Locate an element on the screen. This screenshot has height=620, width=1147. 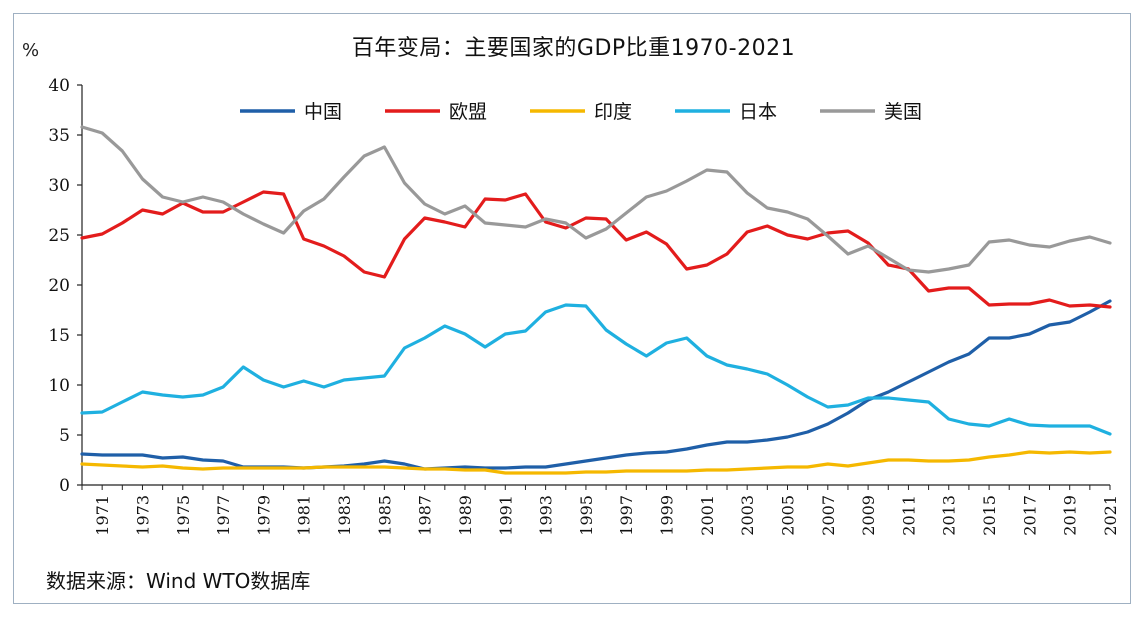
x-tick-label: 2021 is located at coordinates (1110, 515).